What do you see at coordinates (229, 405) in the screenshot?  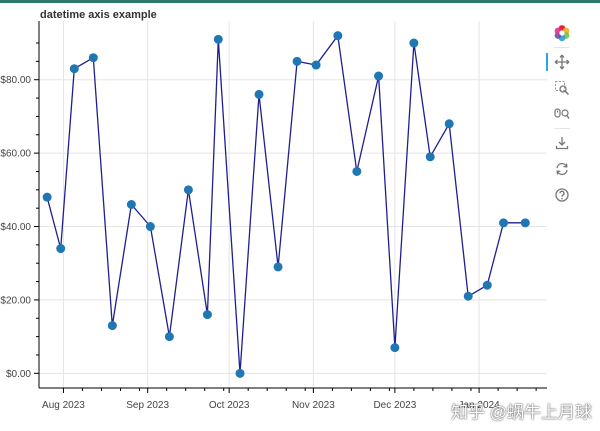 I see `x-tick-label: Oct 2023` at bounding box center [229, 405].